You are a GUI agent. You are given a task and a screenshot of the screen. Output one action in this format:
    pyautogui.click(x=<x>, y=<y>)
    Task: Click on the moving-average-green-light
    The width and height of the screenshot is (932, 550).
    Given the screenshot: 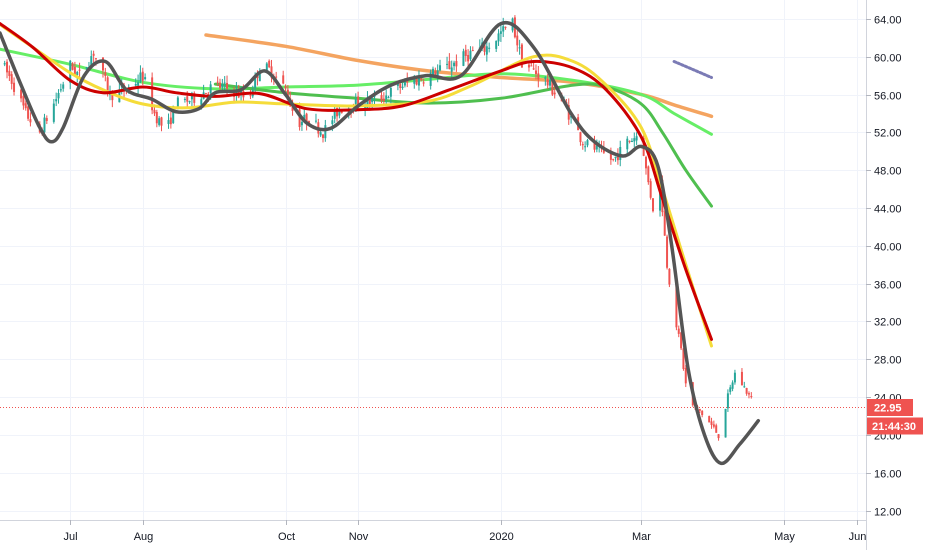 What is the action you would take?
    pyautogui.click(x=356, y=91)
    